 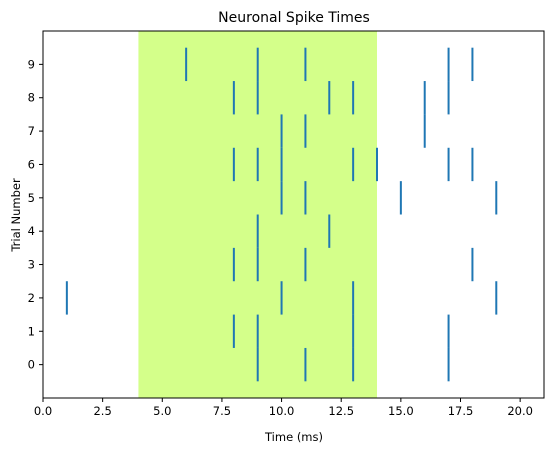 What do you see at coordinates (520, 411) in the screenshot?
I see `x-tick-label: 20.0` at bounding box center [520, 411].